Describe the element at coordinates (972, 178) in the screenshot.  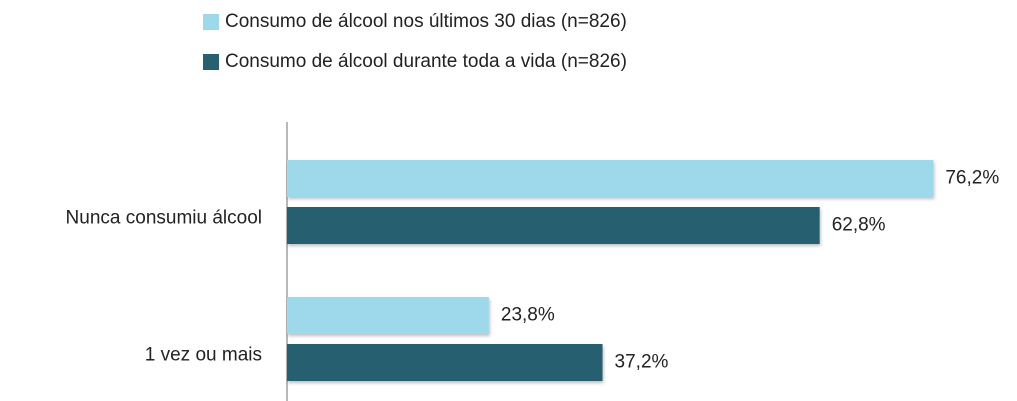
I see `value-label: 76,2%` at that location.